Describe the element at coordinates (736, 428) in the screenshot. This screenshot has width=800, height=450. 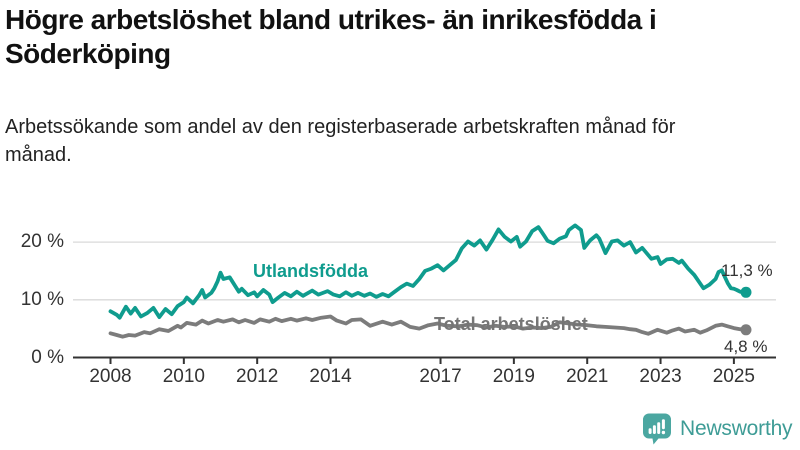
I see `newsworthy-wordmark: Newsworthy` at that location.